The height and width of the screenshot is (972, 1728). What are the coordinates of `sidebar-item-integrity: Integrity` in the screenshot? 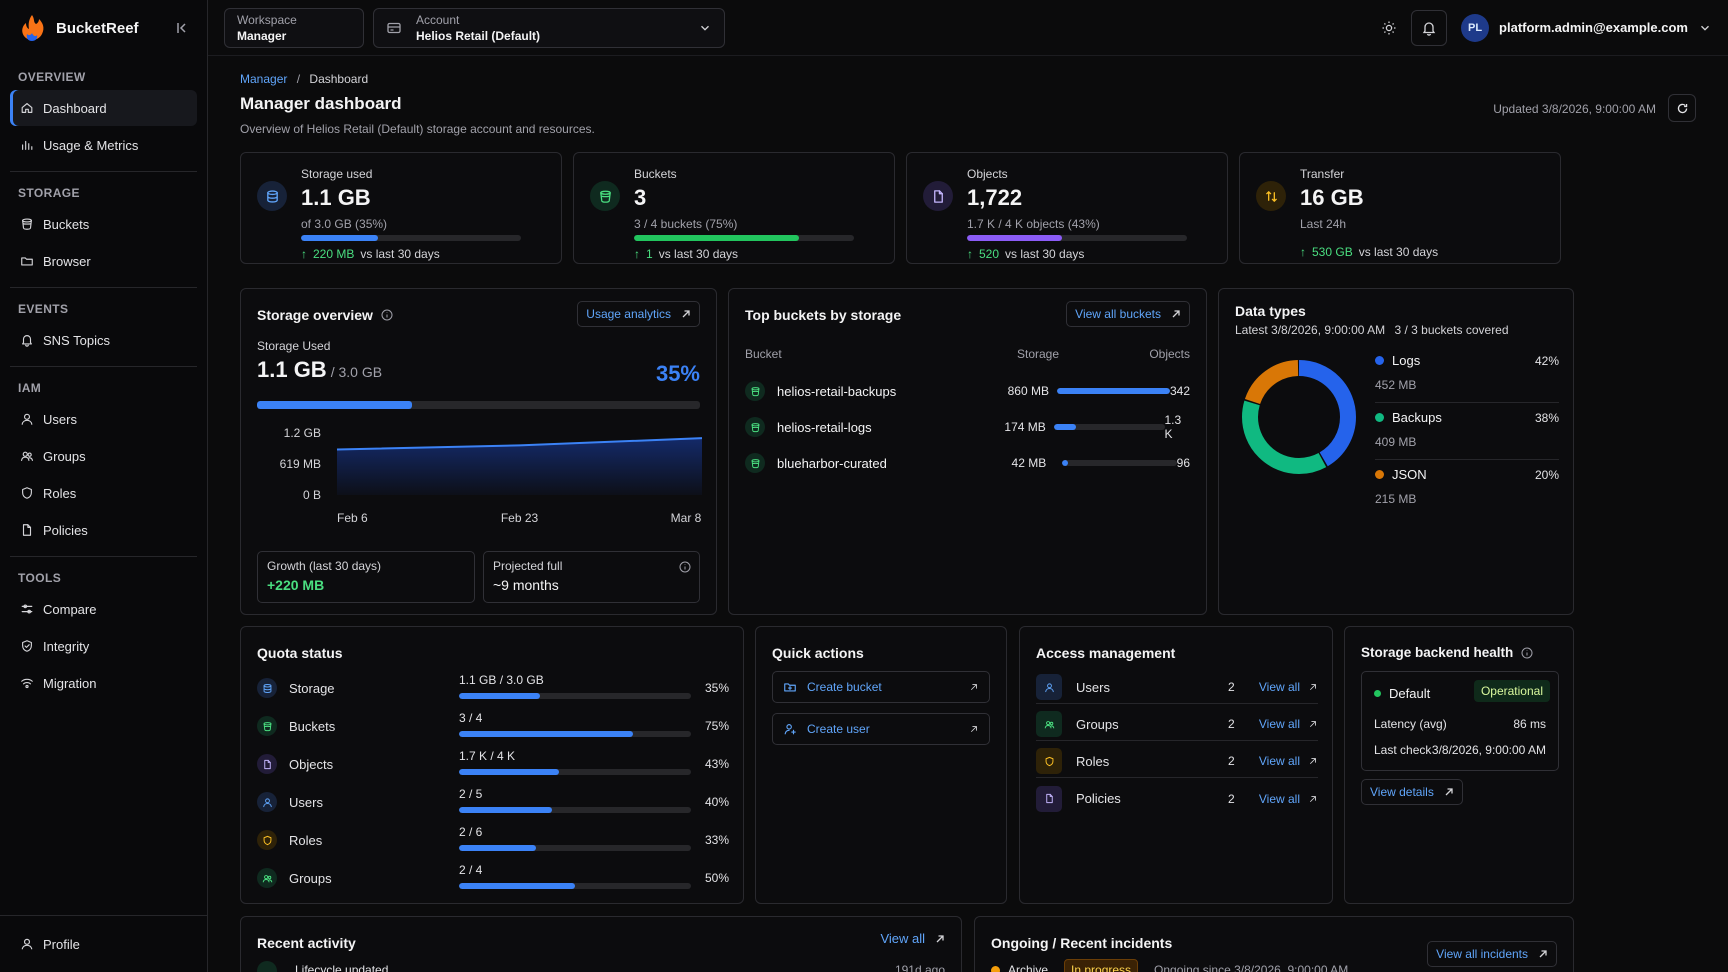 It's located at (103, 646).